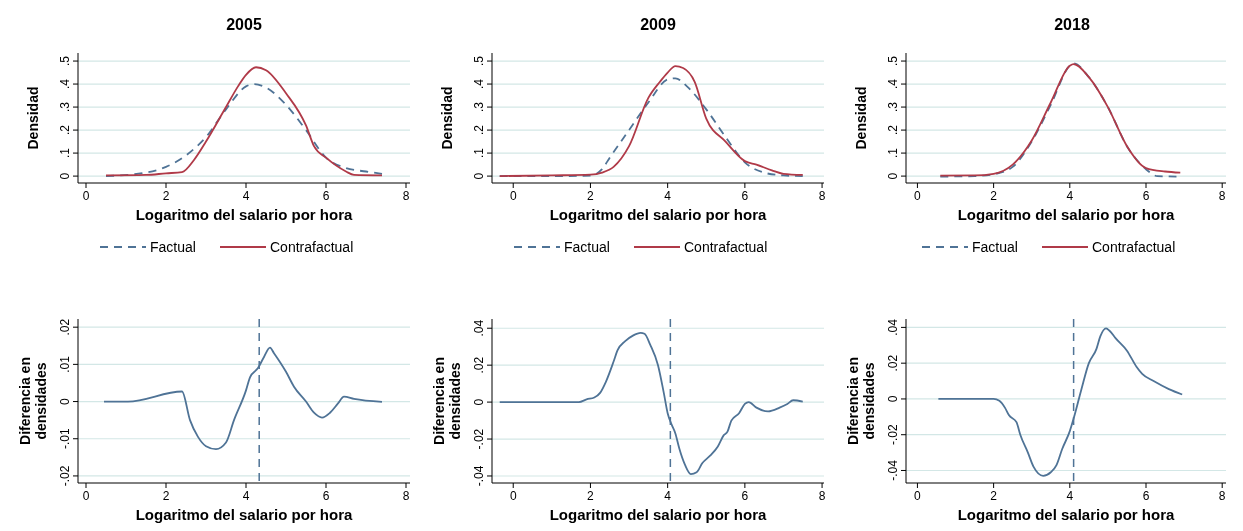  Describe the element at coordinates (65, 364) in the screenshot. I see `y-tick-label: .01` at that location.